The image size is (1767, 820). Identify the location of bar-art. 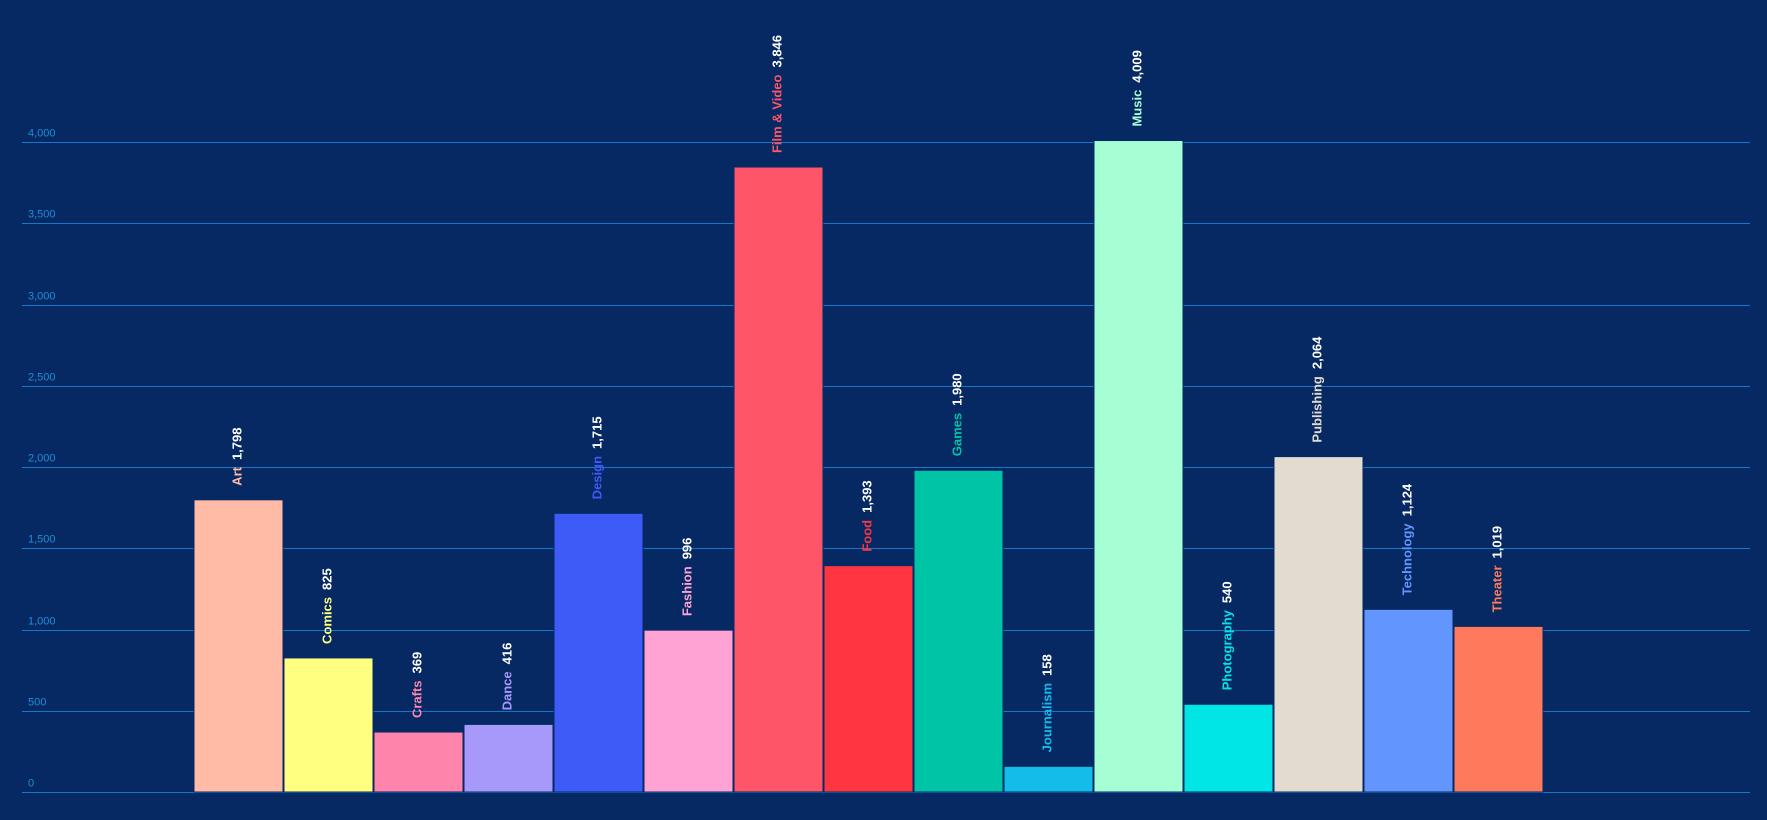
(238, 646).